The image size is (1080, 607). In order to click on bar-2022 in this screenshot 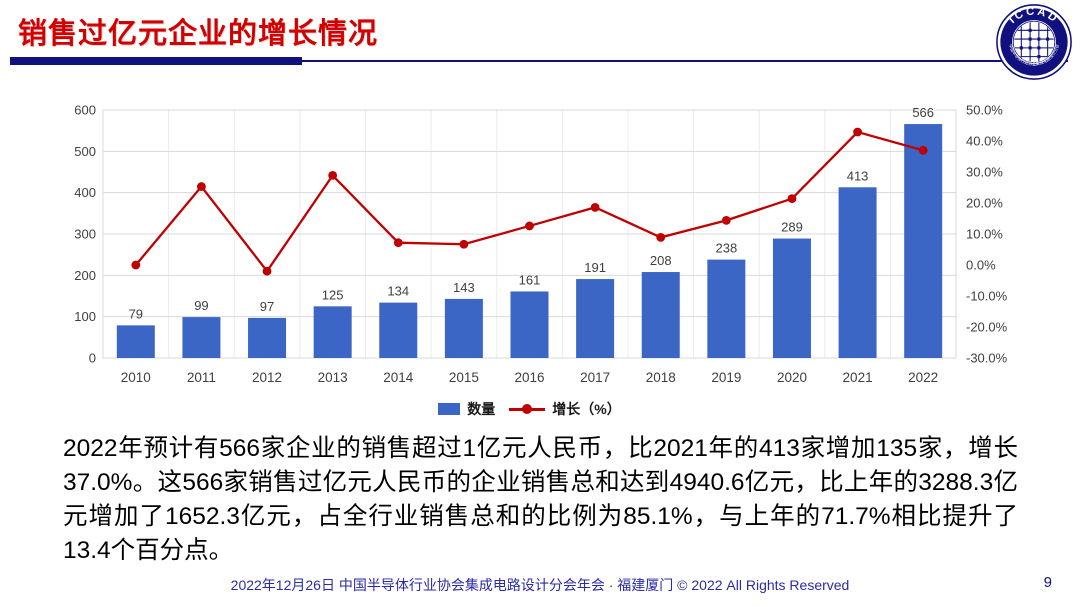, I will do `click(923, 241)`.